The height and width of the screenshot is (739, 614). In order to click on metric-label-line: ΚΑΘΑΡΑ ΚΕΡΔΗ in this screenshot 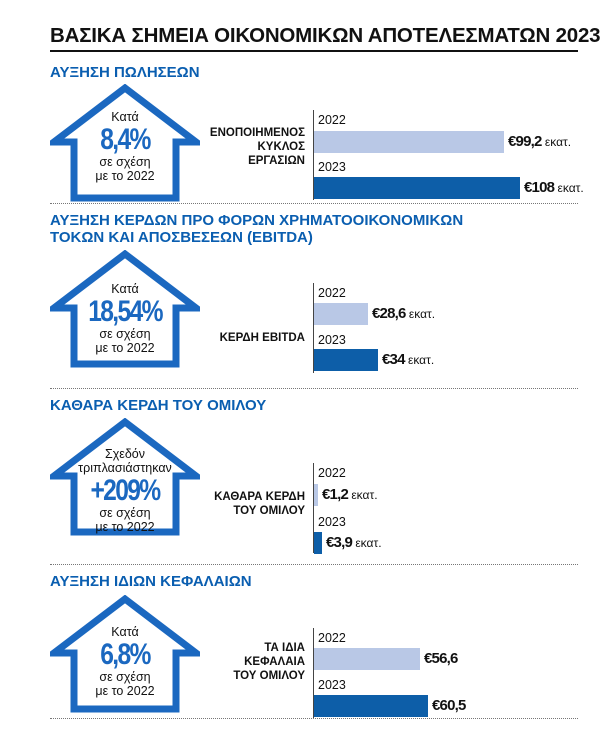, I will do `click(259, 497)`.